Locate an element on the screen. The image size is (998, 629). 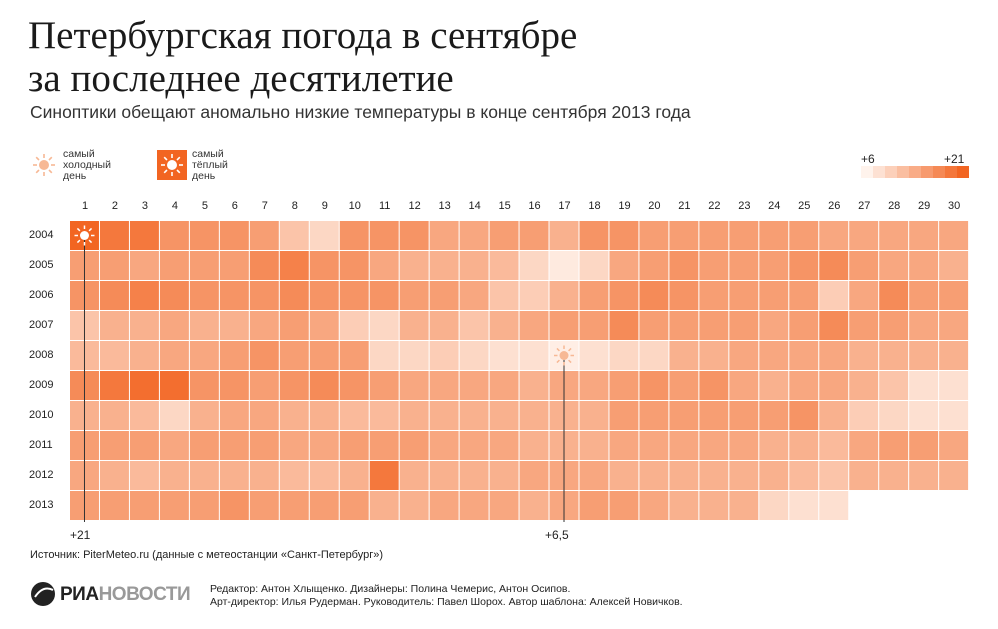
cold-sun-icon is located at coordinates (44, 165).